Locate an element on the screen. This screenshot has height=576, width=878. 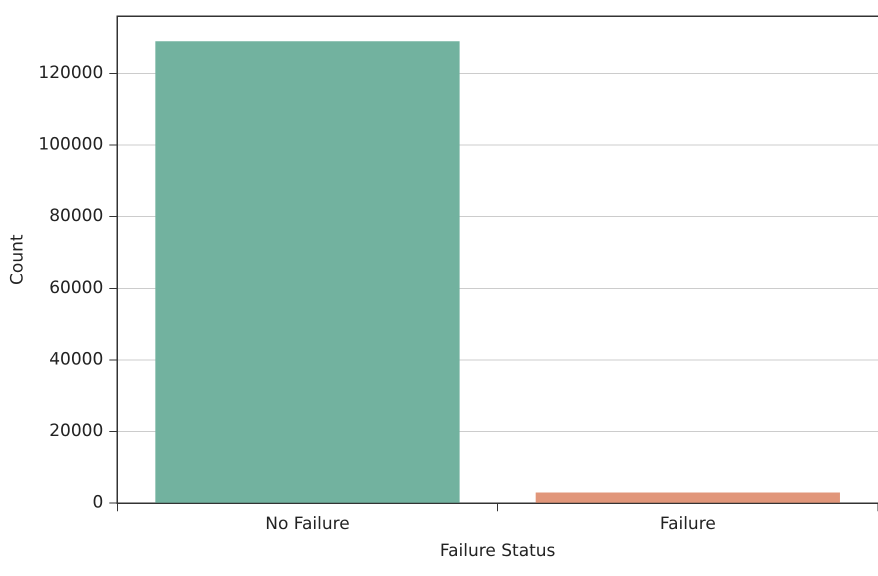
x-axis-title: Failure Status is located at coordinates (498, 551).